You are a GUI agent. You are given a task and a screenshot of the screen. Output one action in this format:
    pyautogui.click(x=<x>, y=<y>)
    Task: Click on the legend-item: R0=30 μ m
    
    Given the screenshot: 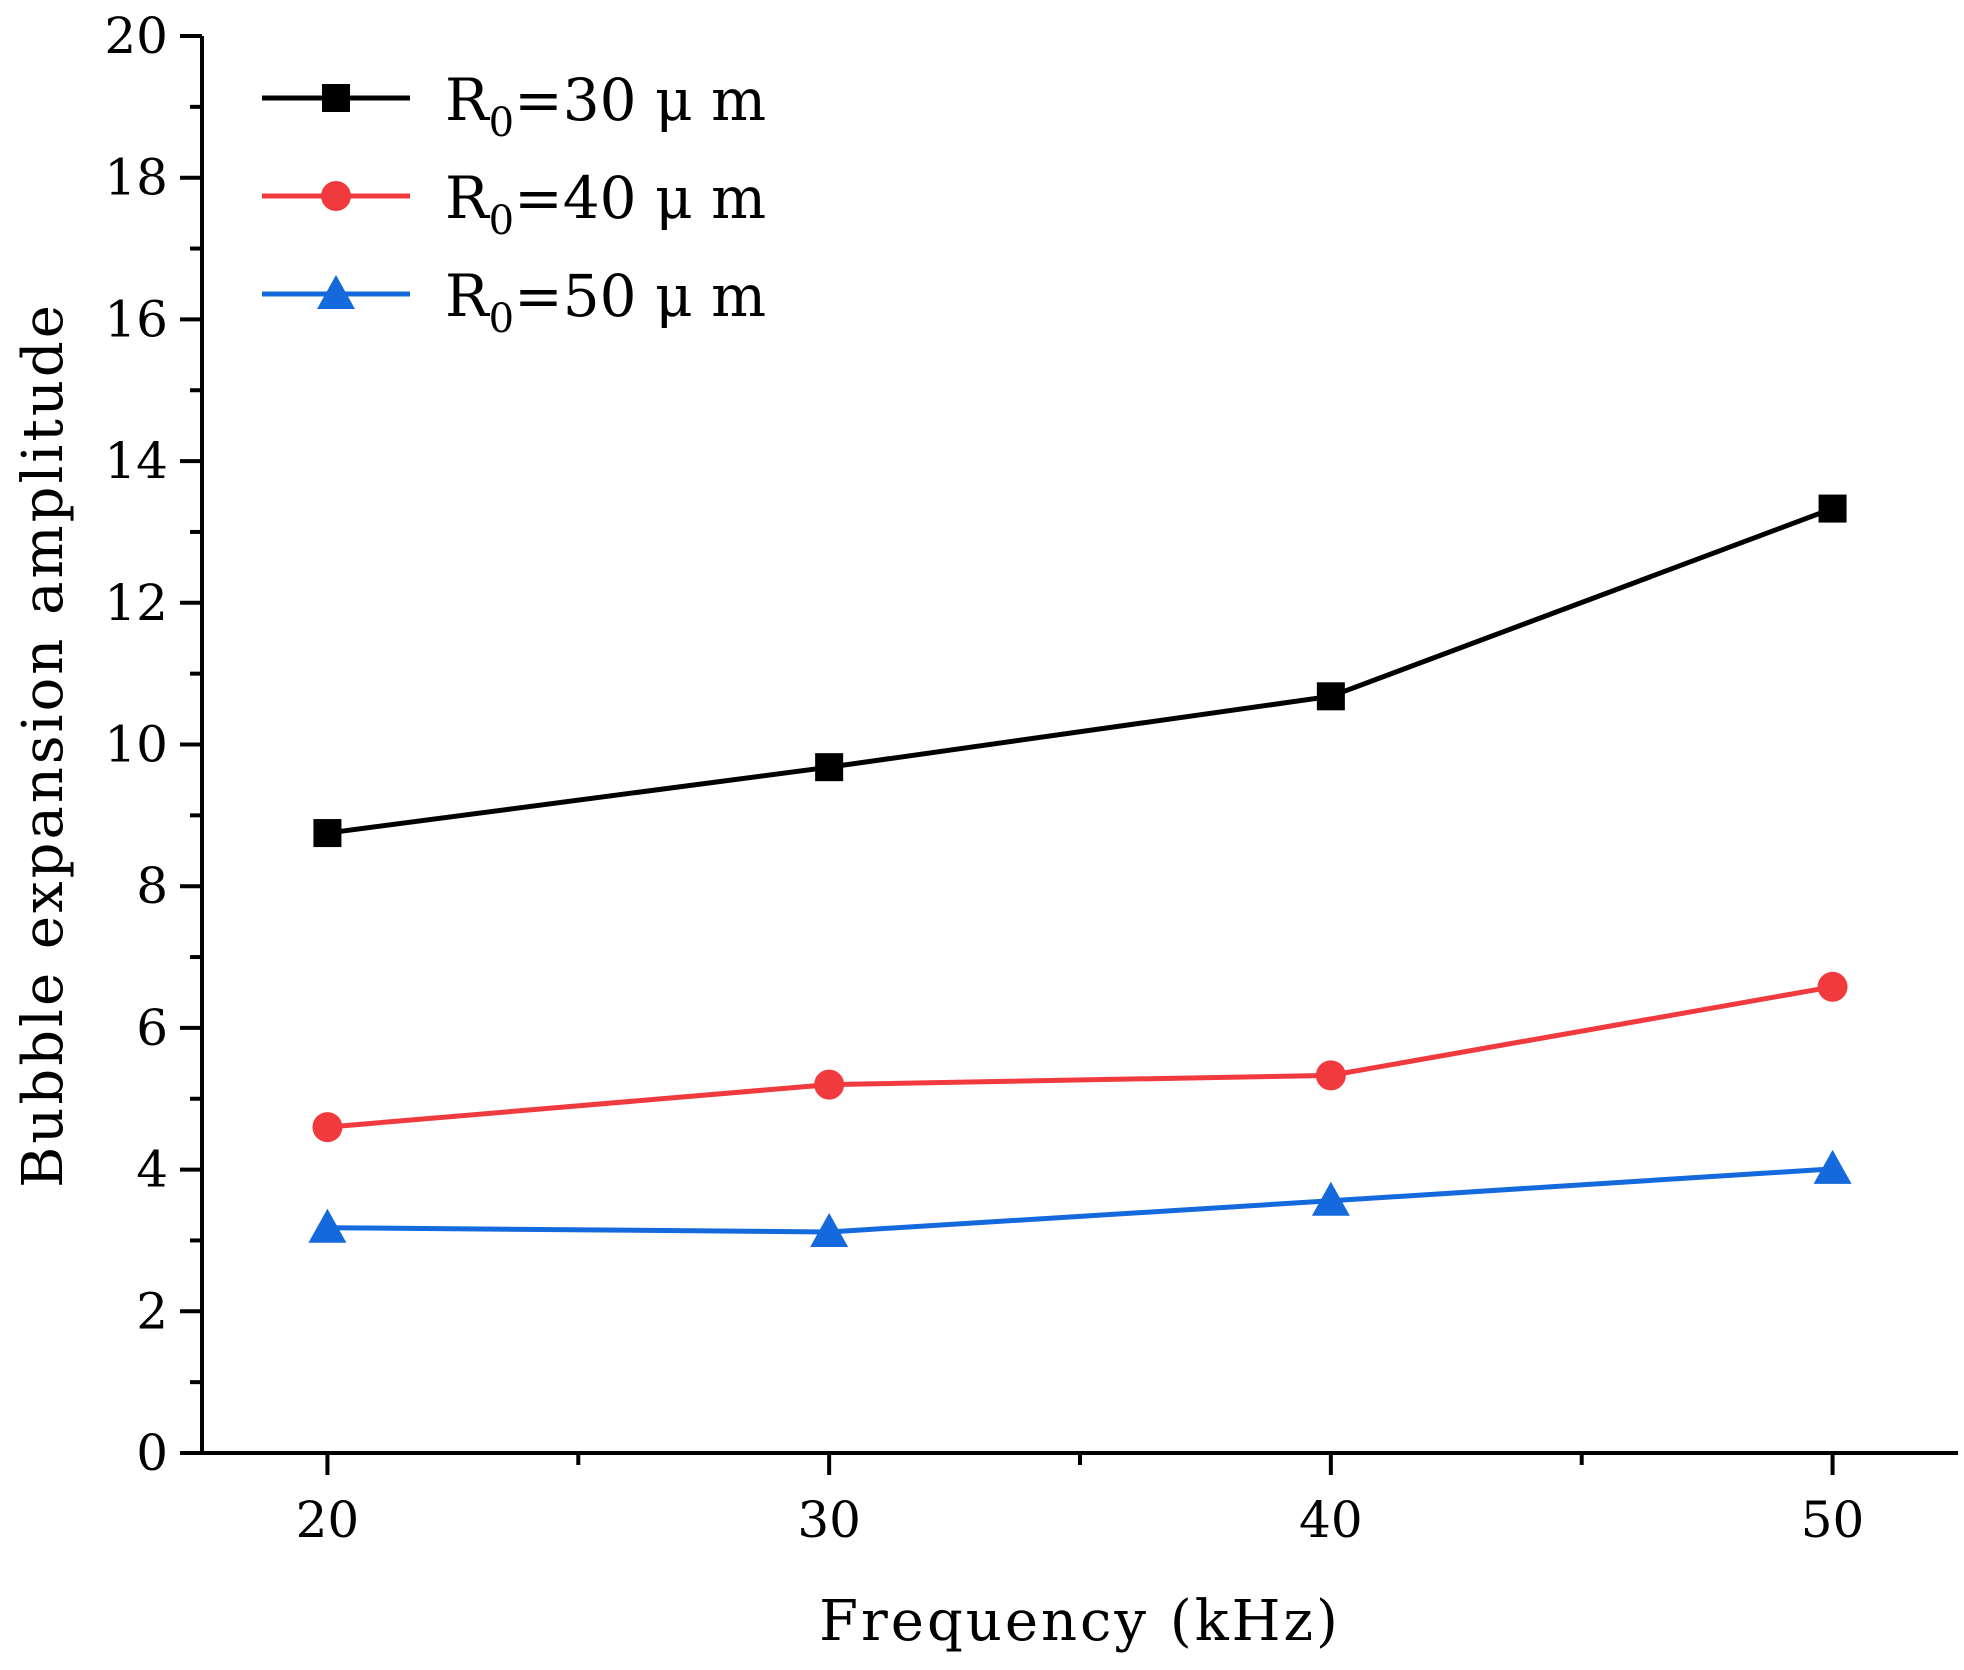 What is the action you would take?
    pyautogui.click(x=514, y=106)
    